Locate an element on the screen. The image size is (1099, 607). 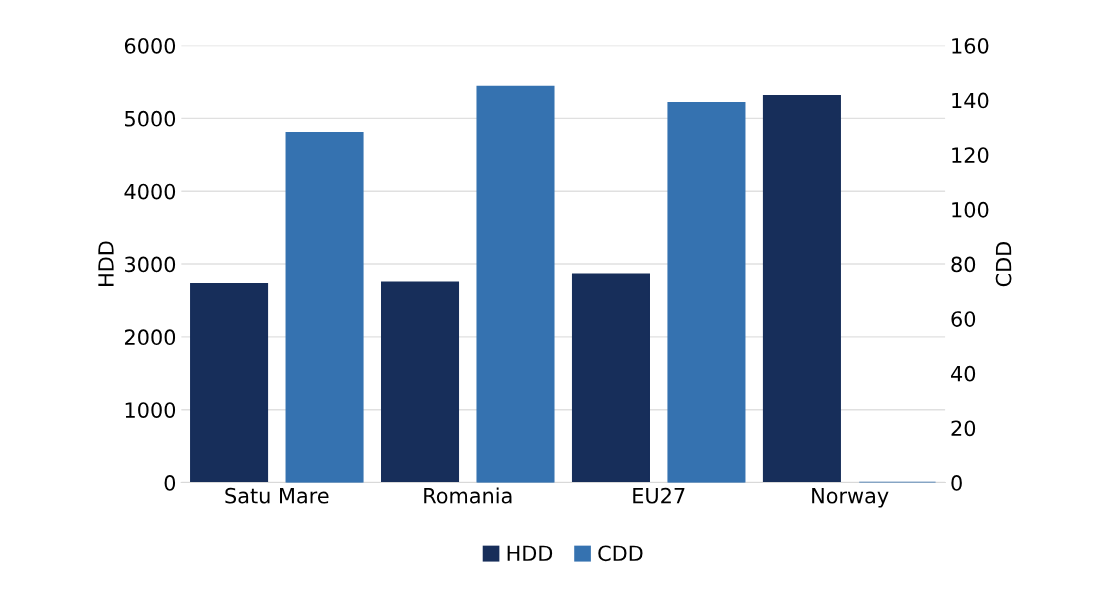
y-tick-label: 2000 is located at coordinates (150, 337).